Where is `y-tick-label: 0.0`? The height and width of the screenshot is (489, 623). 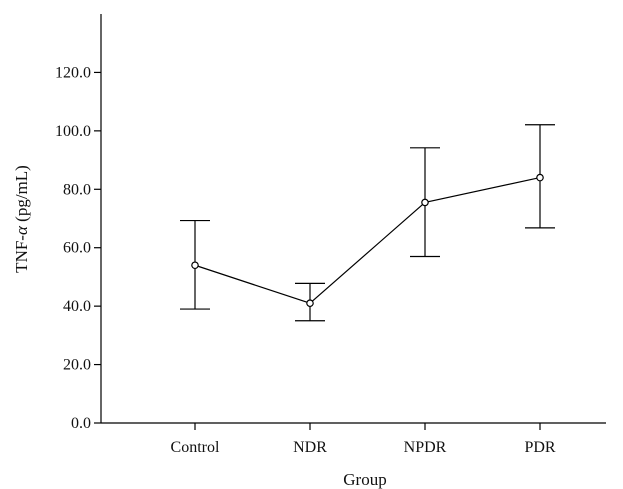 y-tick-label: 0.0 is located at coordinates (81, 423).